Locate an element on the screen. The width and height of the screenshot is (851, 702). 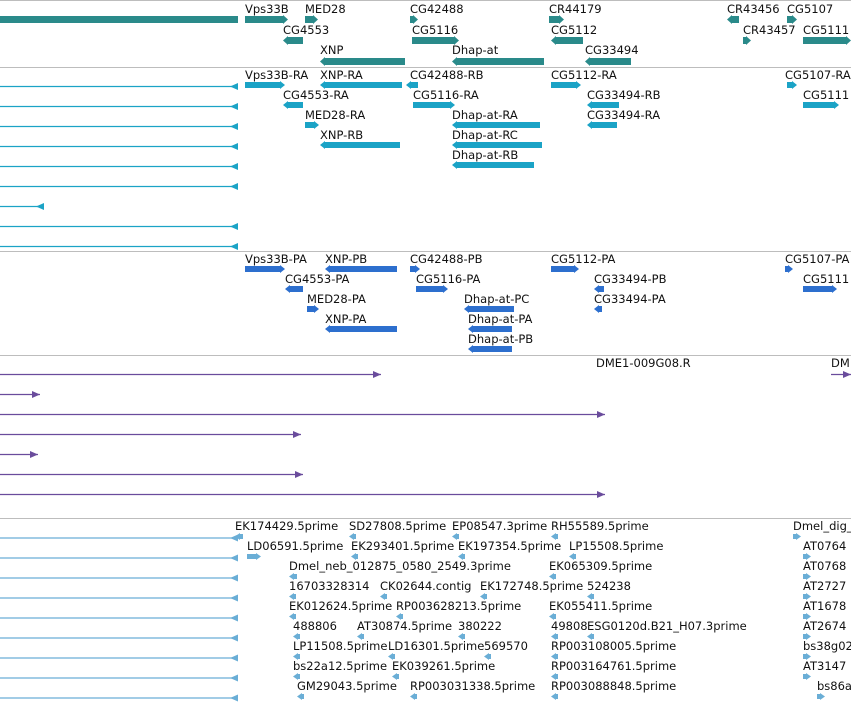
feature-label: 524238 is located at coordinates (609, 586).